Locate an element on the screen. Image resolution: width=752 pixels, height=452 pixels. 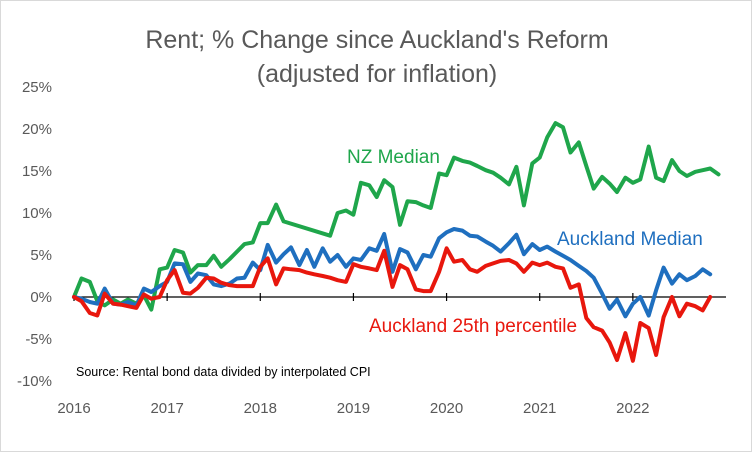
series-label-nz-median: NZ Median is located at coordinates (393, 157).